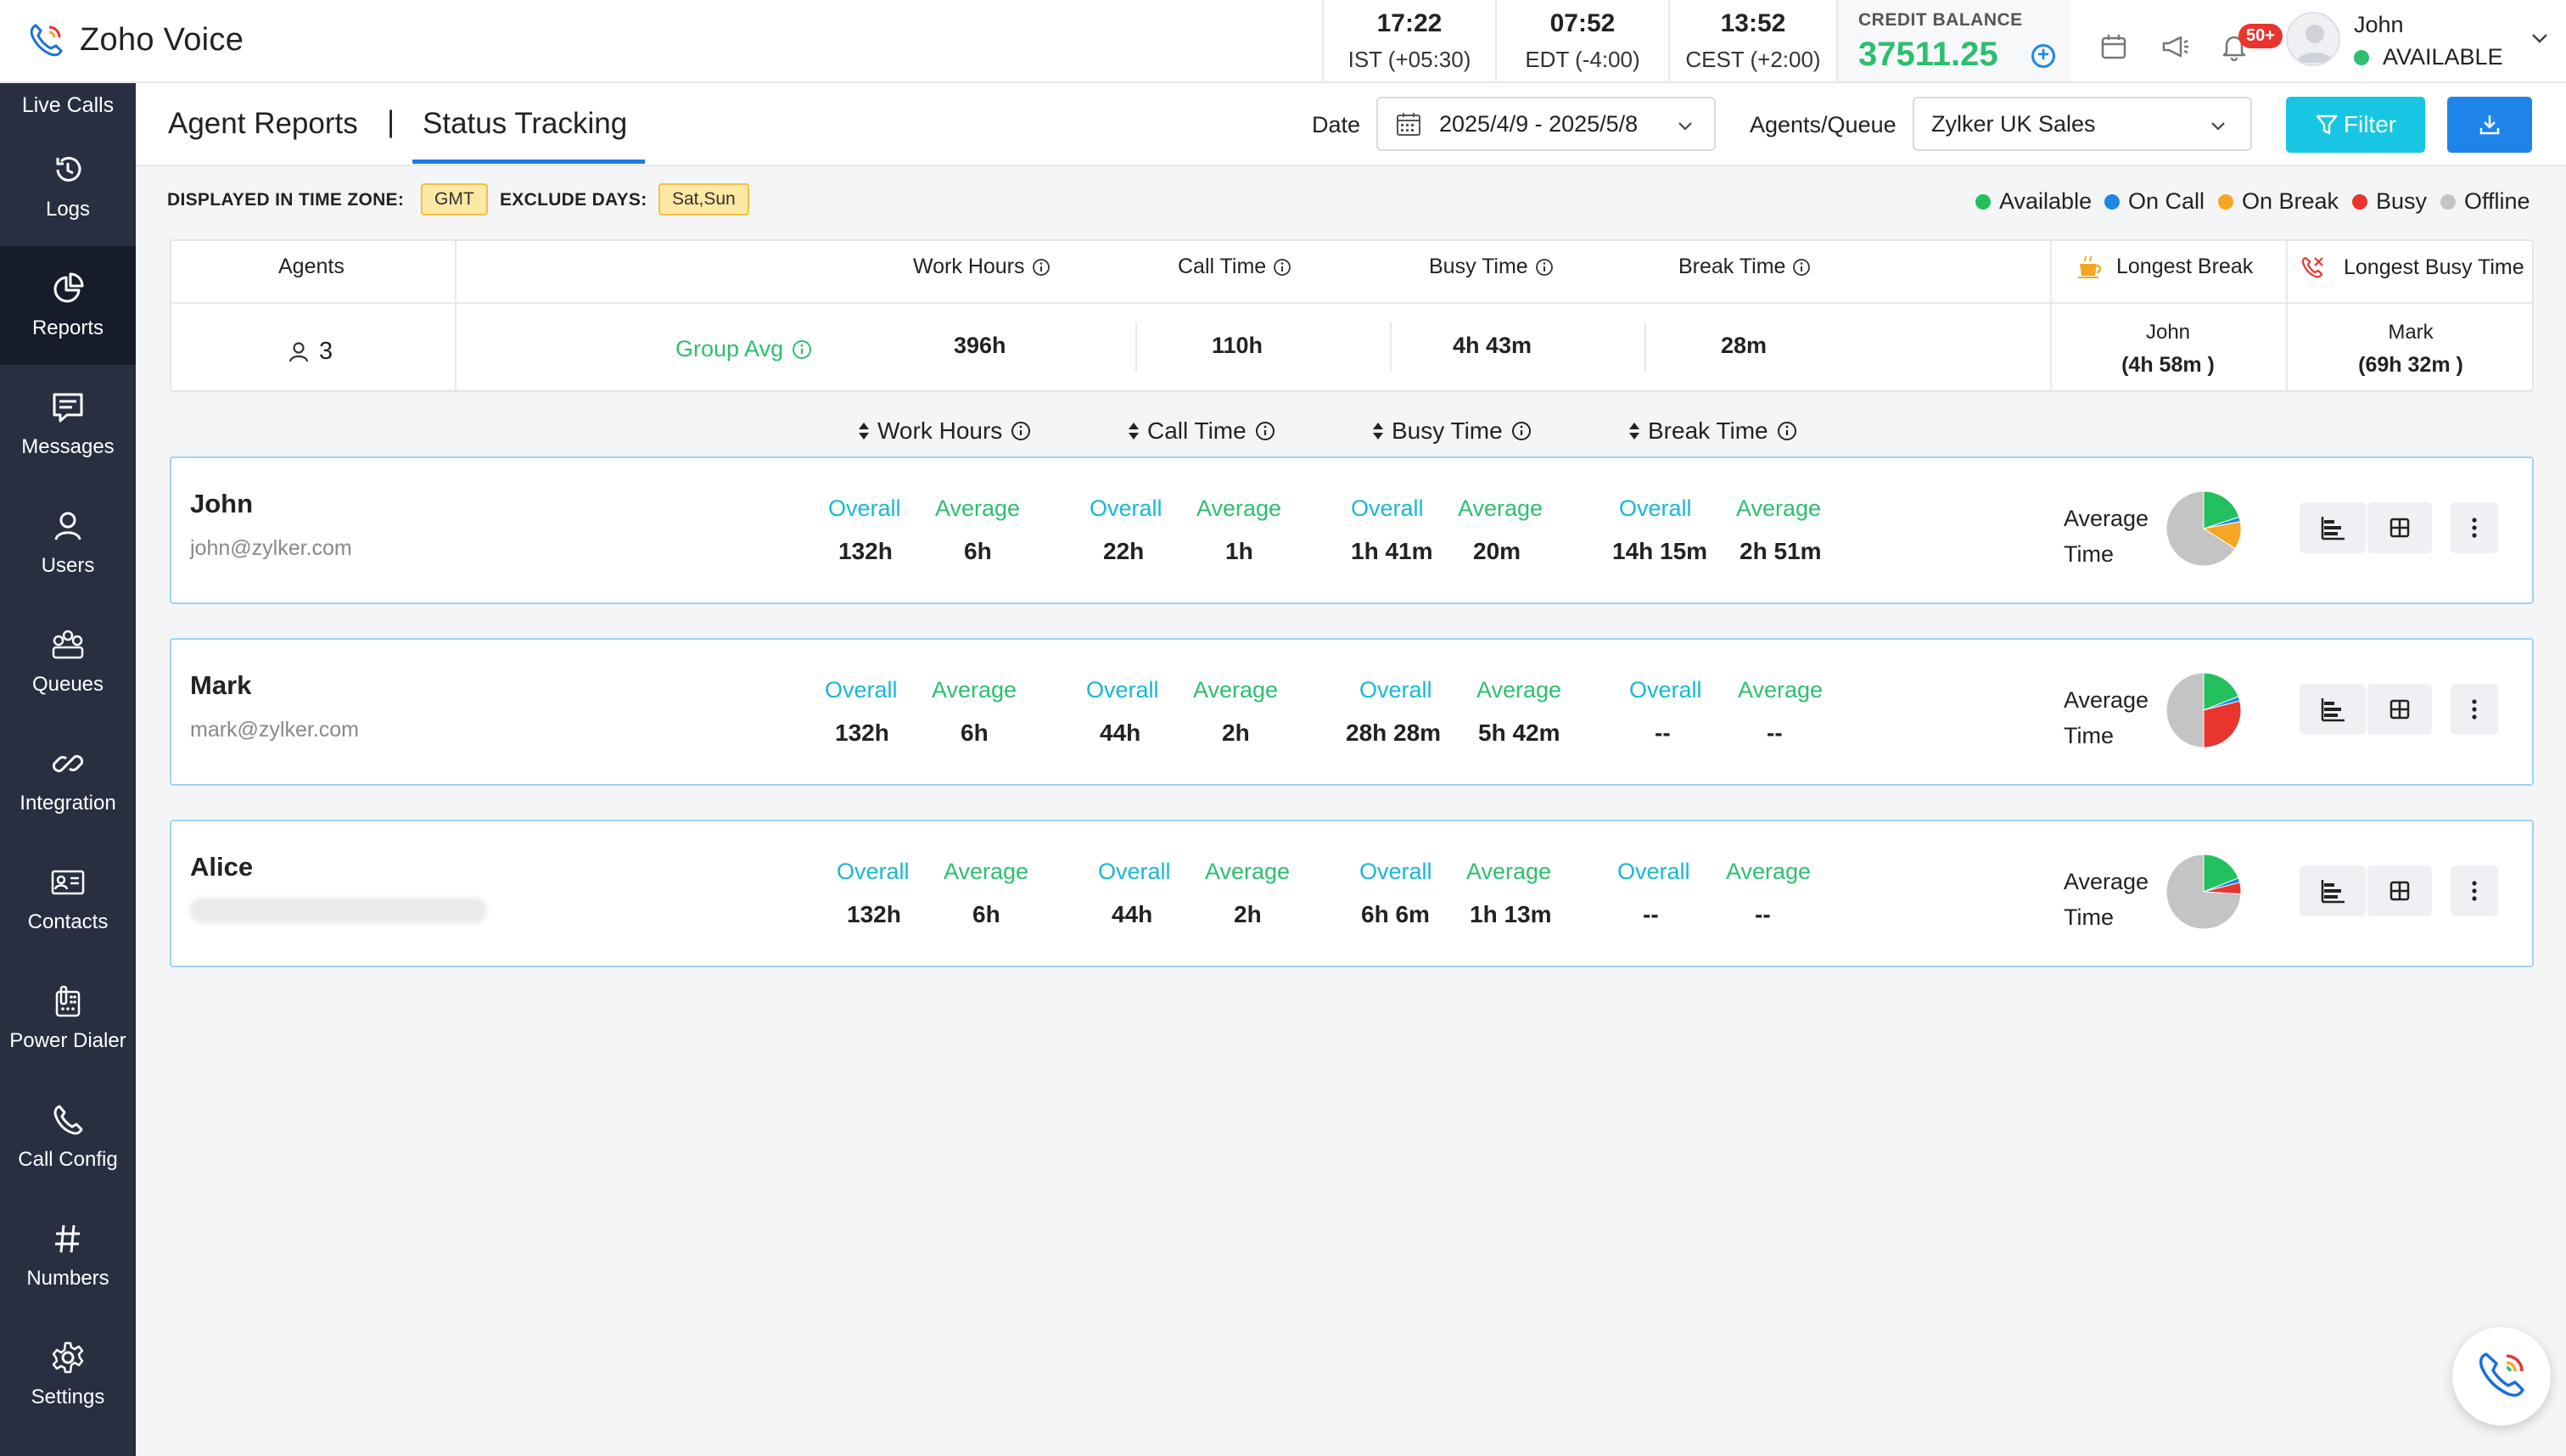 This screenshot has height=1456, width=2566. Describe the element at coordinates (68, 210) in the screenshot. I see `sidebar-item-label: Logs` at that location.